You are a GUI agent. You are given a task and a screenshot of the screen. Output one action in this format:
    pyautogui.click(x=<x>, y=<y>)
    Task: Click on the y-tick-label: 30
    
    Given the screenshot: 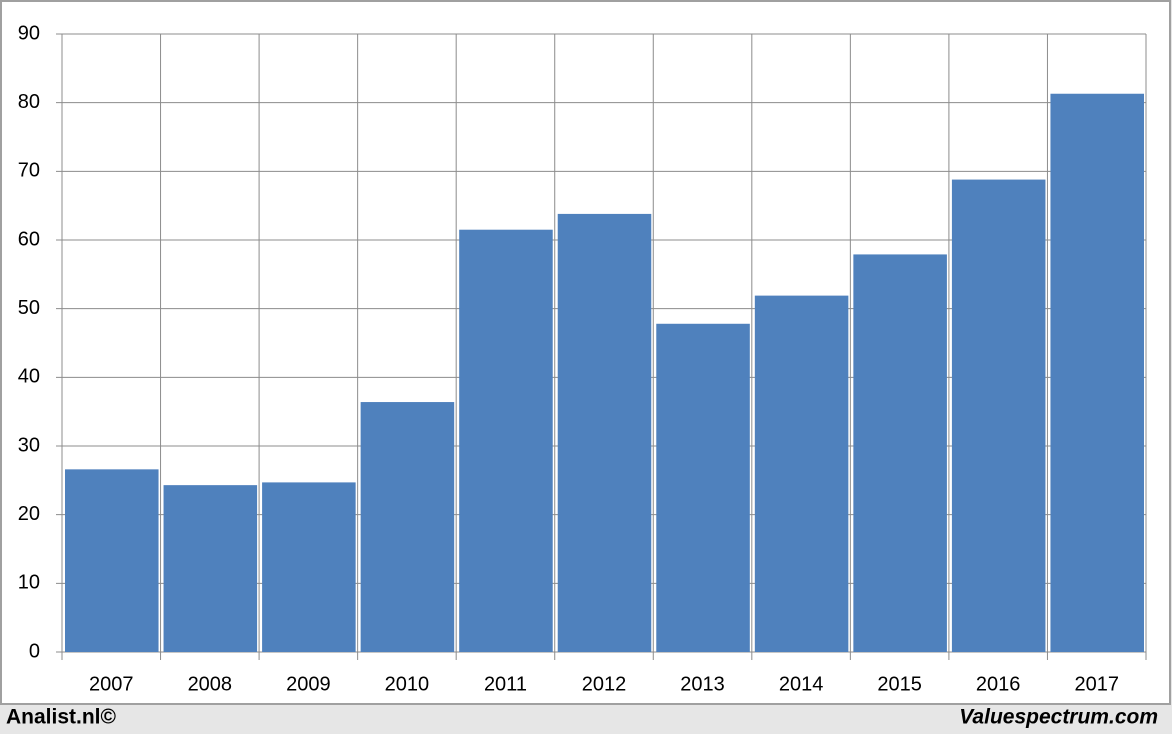 What is the action you would take?
    pyautogui.click(x=29, y=445)
    